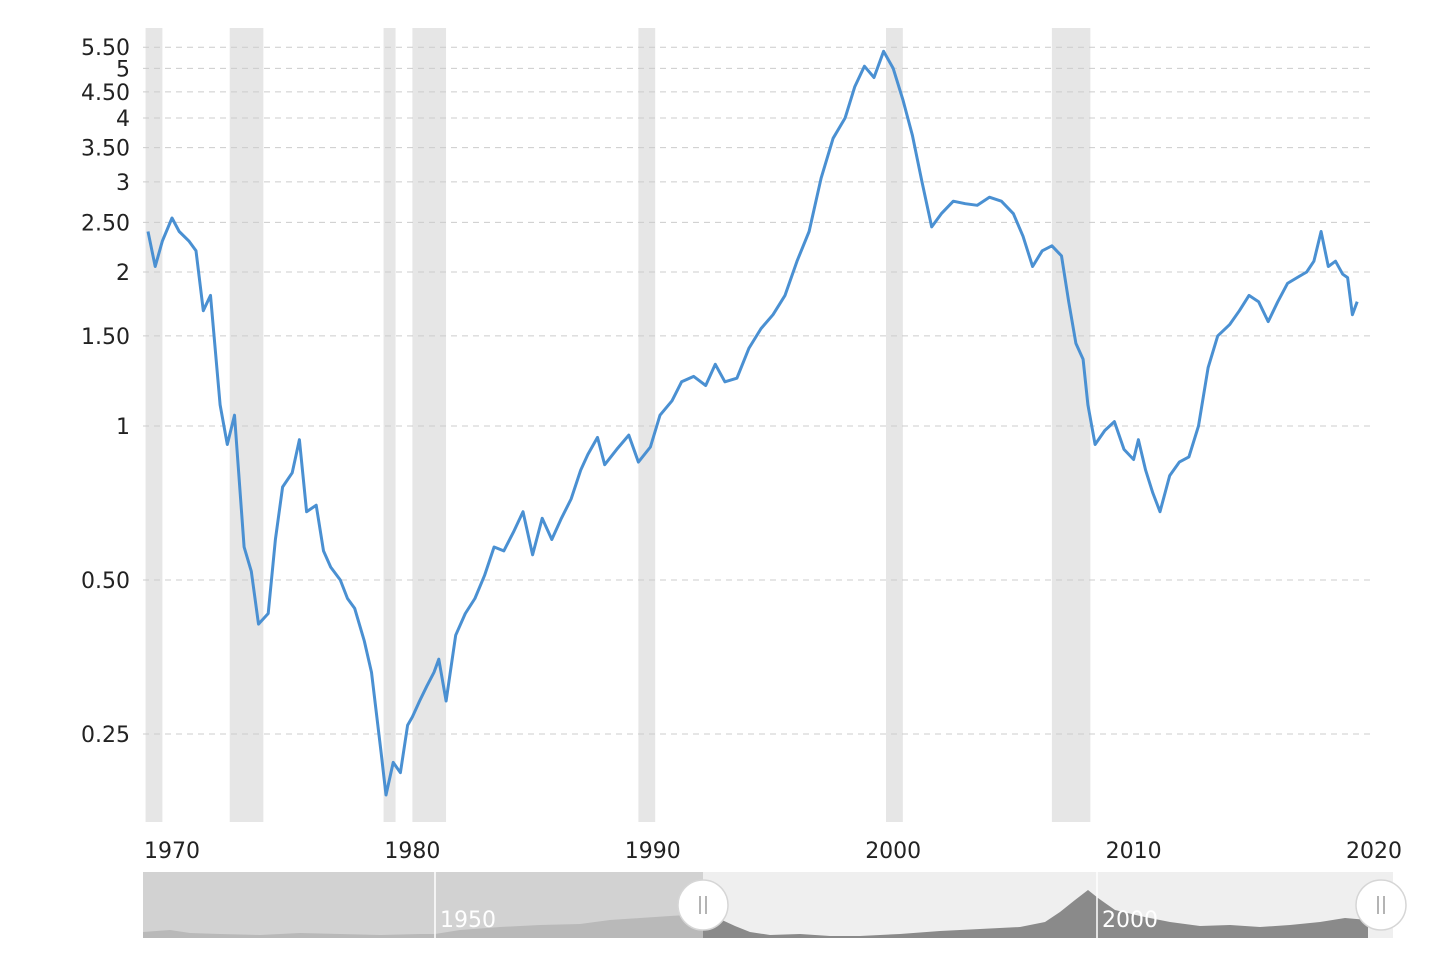  I want to click on navigator-label-1950: 1950, so click(468, 920).